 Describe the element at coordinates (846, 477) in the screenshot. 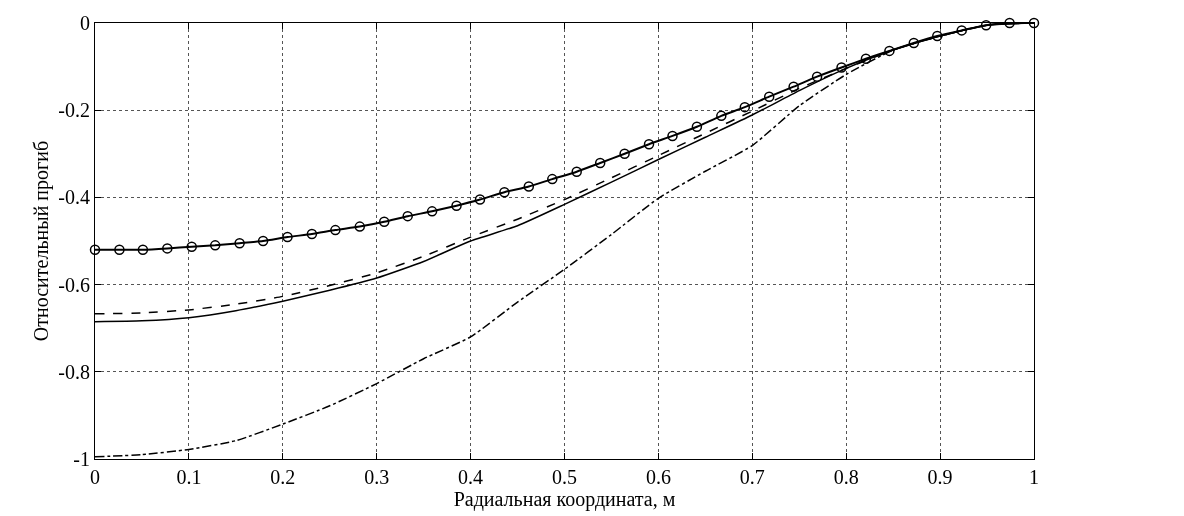

I see `x-tick-label: 0.8` at that location.